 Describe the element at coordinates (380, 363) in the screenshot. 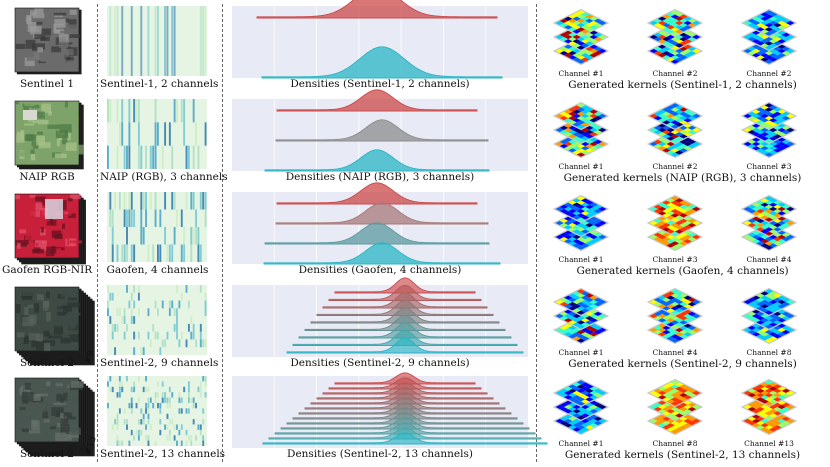

I see `density-caption: Densities (Sentinel-2, 9 channels)` at that location.